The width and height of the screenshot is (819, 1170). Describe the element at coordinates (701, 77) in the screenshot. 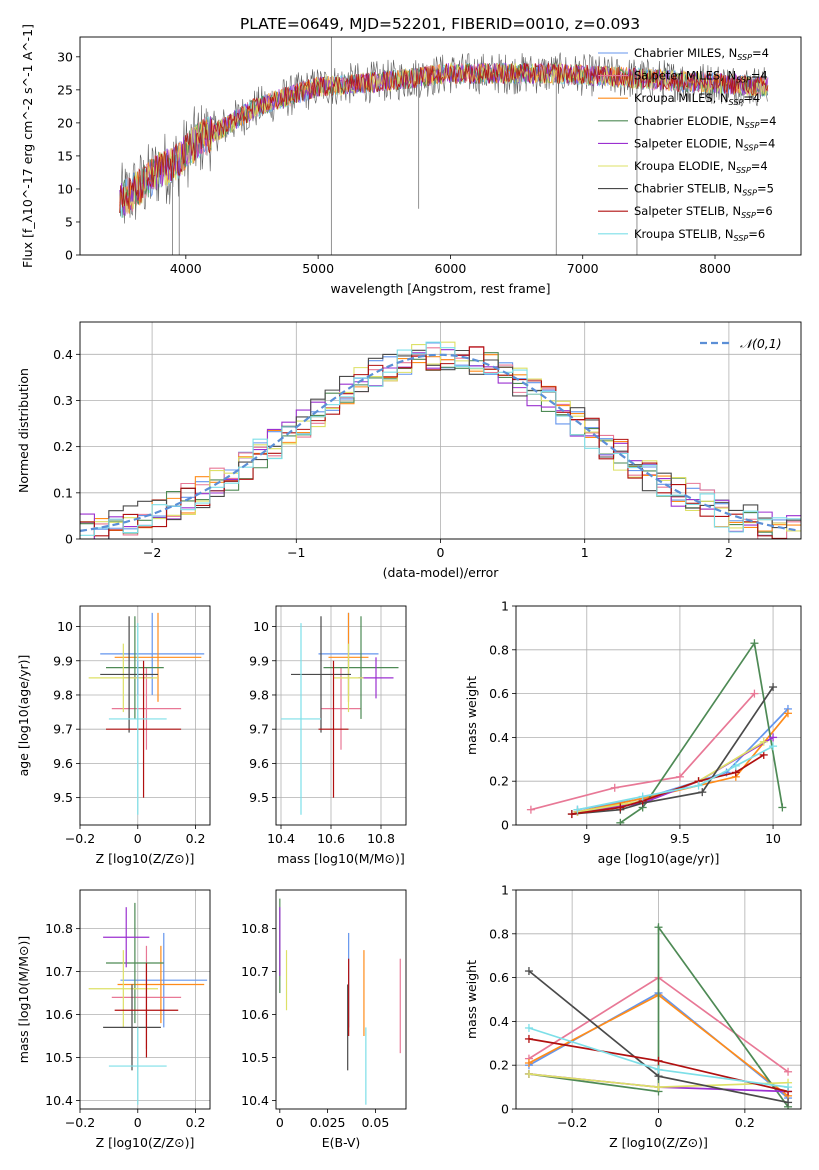

I see `legend-entry-salpeter-miles: Salpeter MILES, NSSP=4` at that location.